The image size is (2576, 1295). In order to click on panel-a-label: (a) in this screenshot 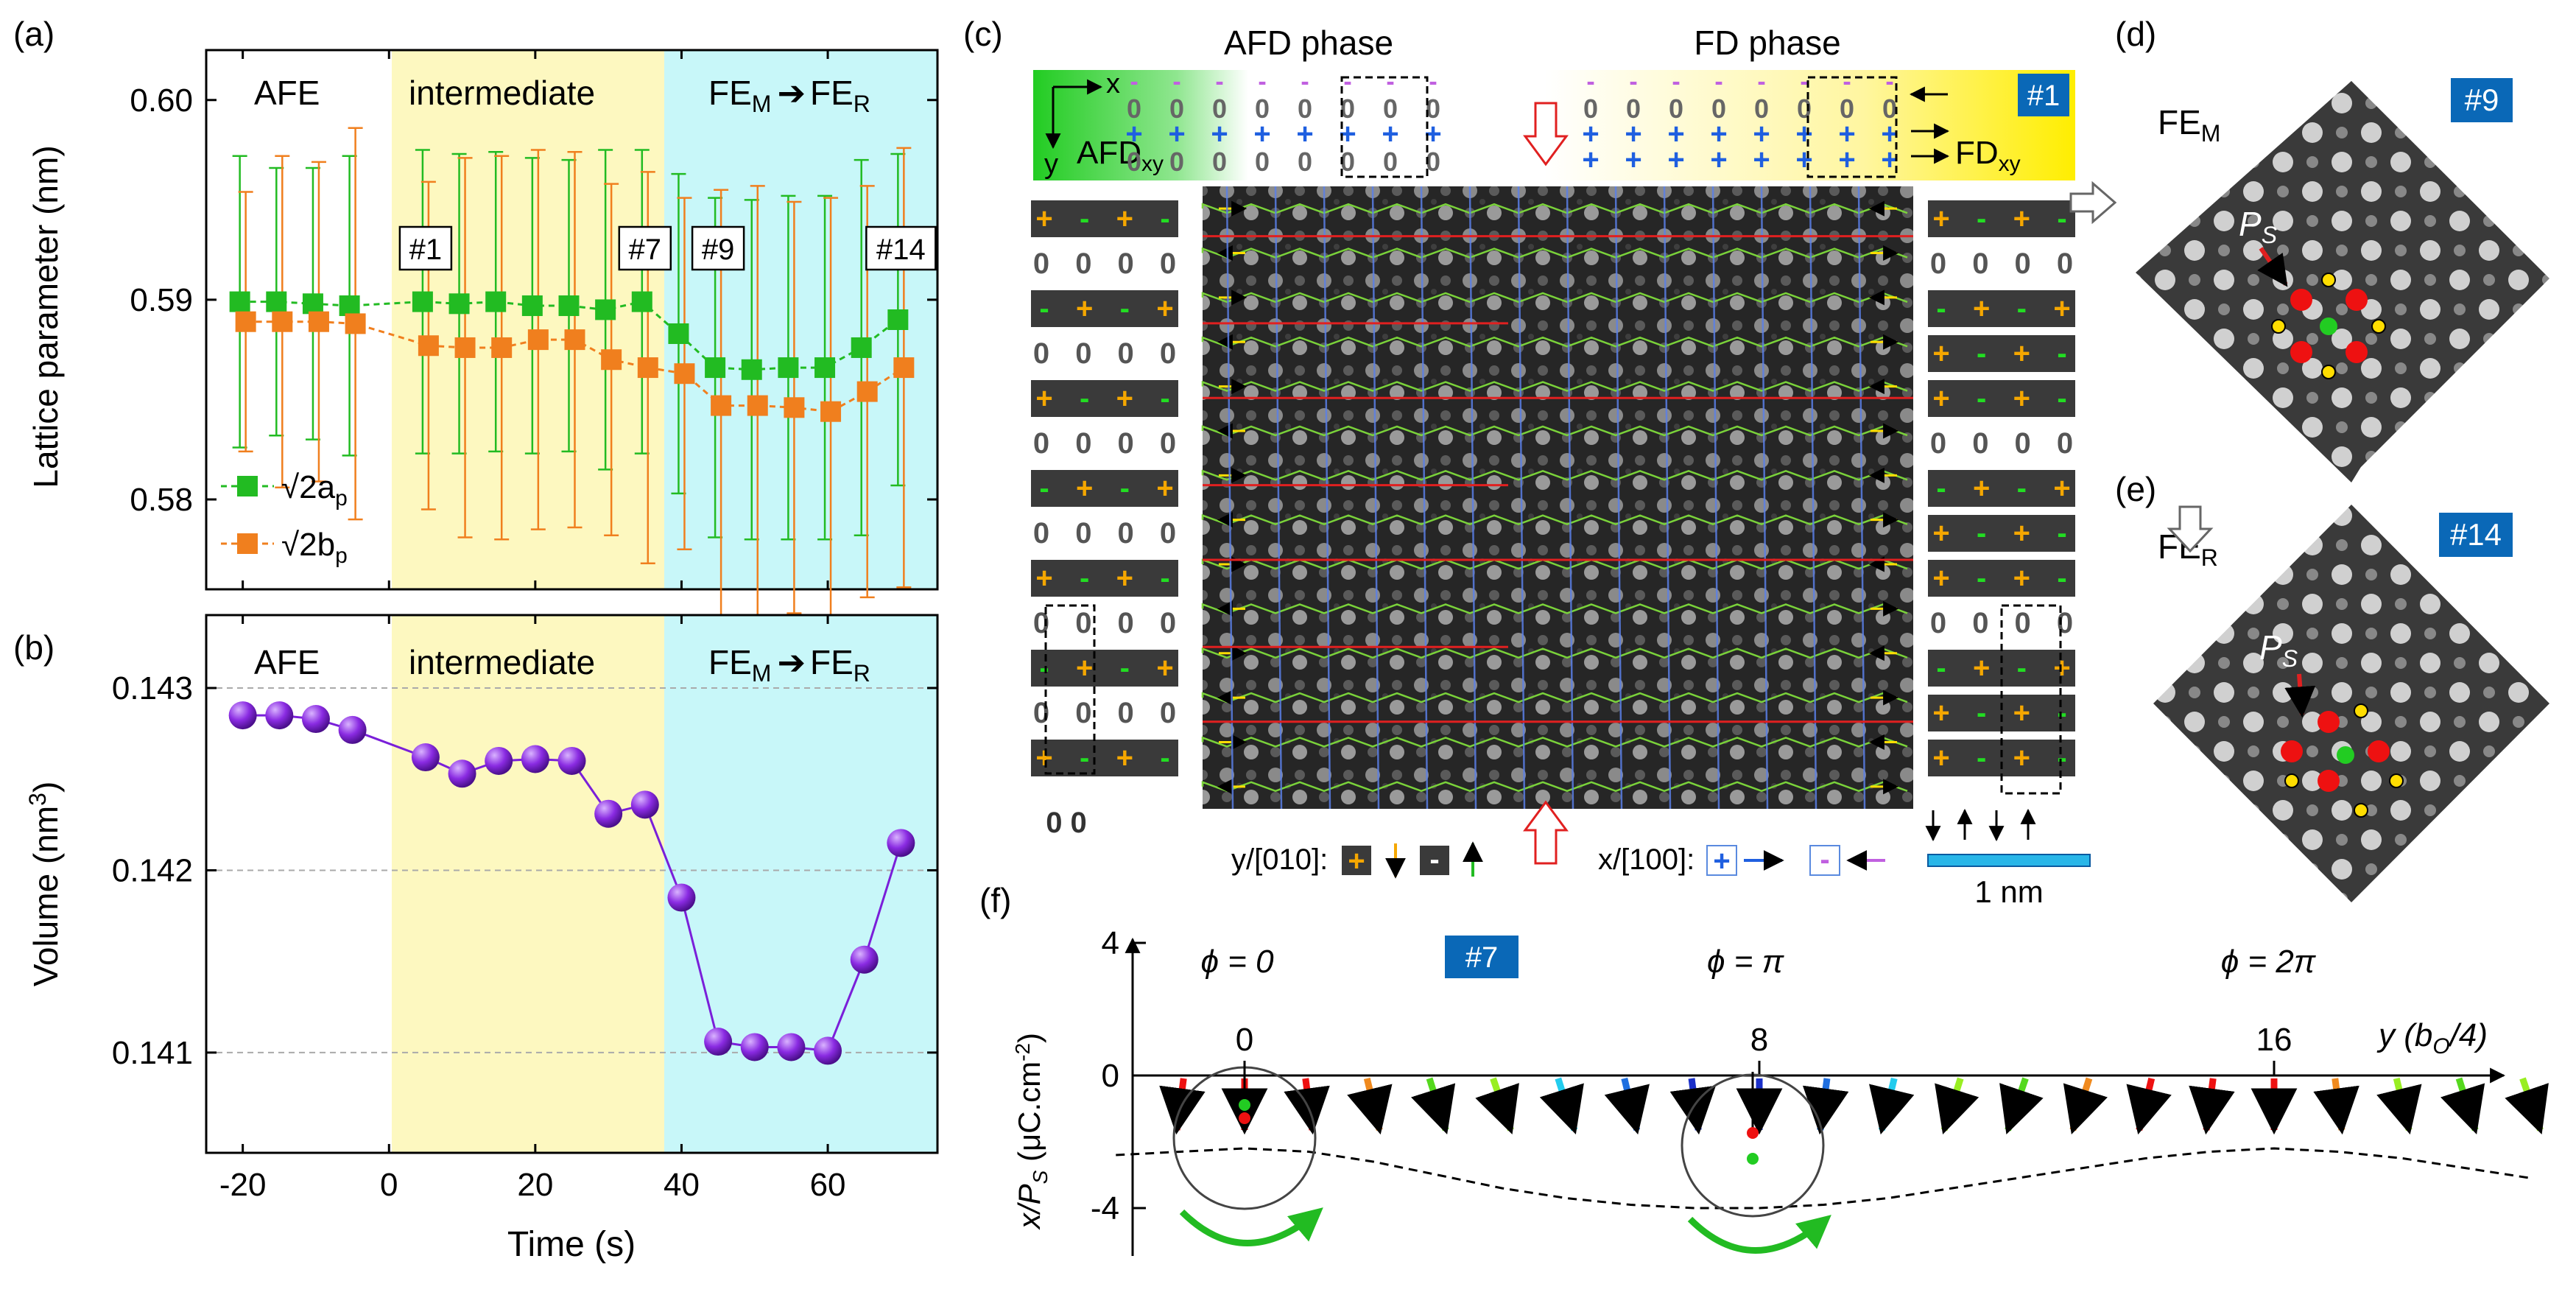, I will do `click(33, 34)`.